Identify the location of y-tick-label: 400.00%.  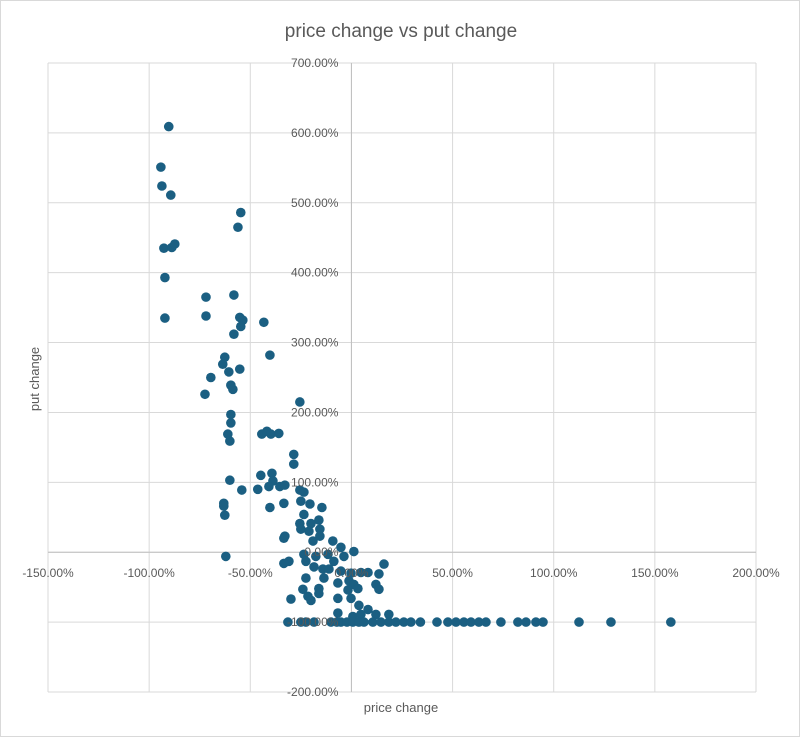
(315, 273).